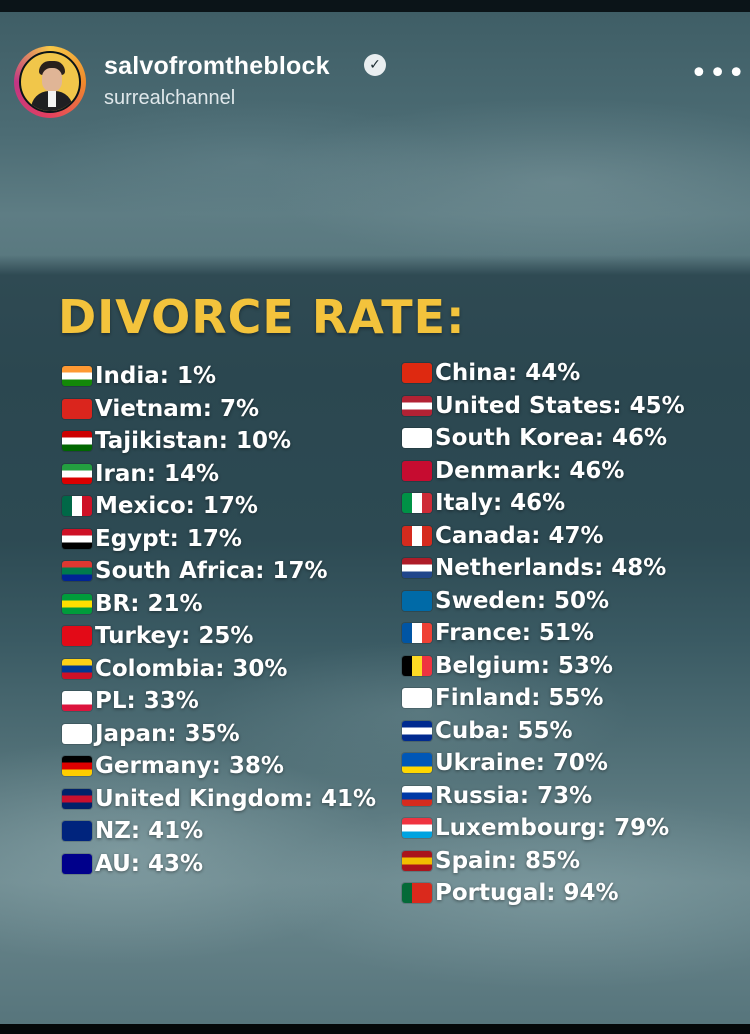 The width and height of the screenshot is (750, 1034). I want to click on country-rate-label: Cuba: 55%, so click(504, 730).